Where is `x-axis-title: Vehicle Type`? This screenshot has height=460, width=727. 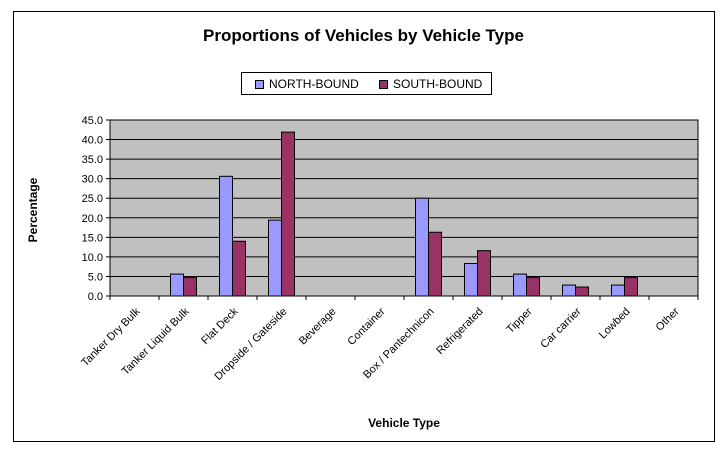
x-axis-title: Vehicle Type is located at coordinates (404, 423).